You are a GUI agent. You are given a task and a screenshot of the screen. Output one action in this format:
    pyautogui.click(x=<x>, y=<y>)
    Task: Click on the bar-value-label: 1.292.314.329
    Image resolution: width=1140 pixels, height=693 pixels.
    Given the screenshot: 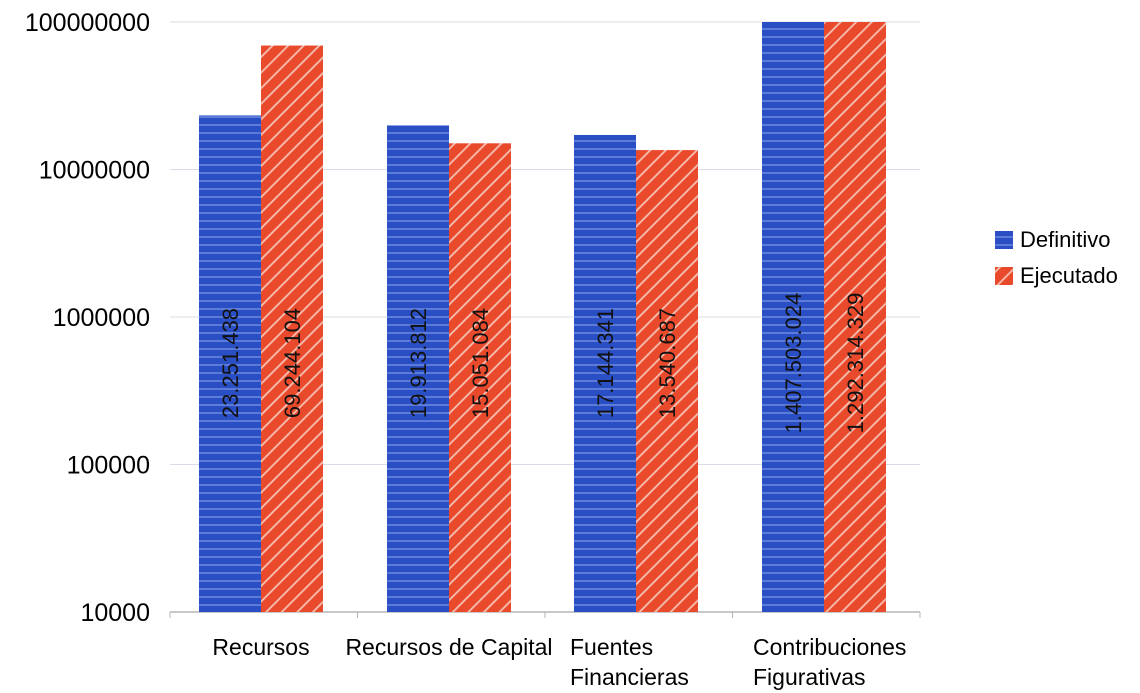 What is the action you would take?
    pyautogui.click(x=855, y=363)
    